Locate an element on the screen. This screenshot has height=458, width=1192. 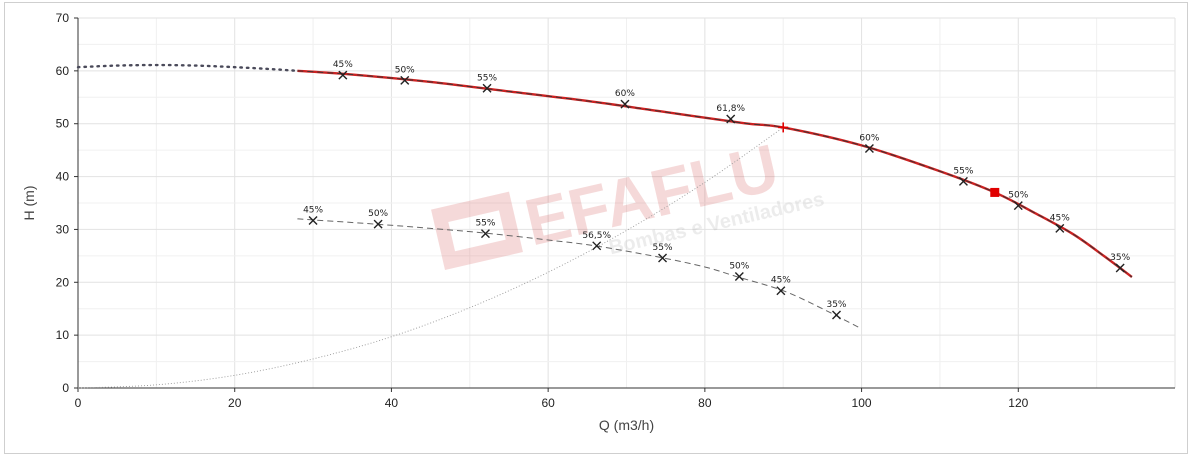
watermark: EFAFLU Bombas e Ventiladores is located at coordinates (628, 200).